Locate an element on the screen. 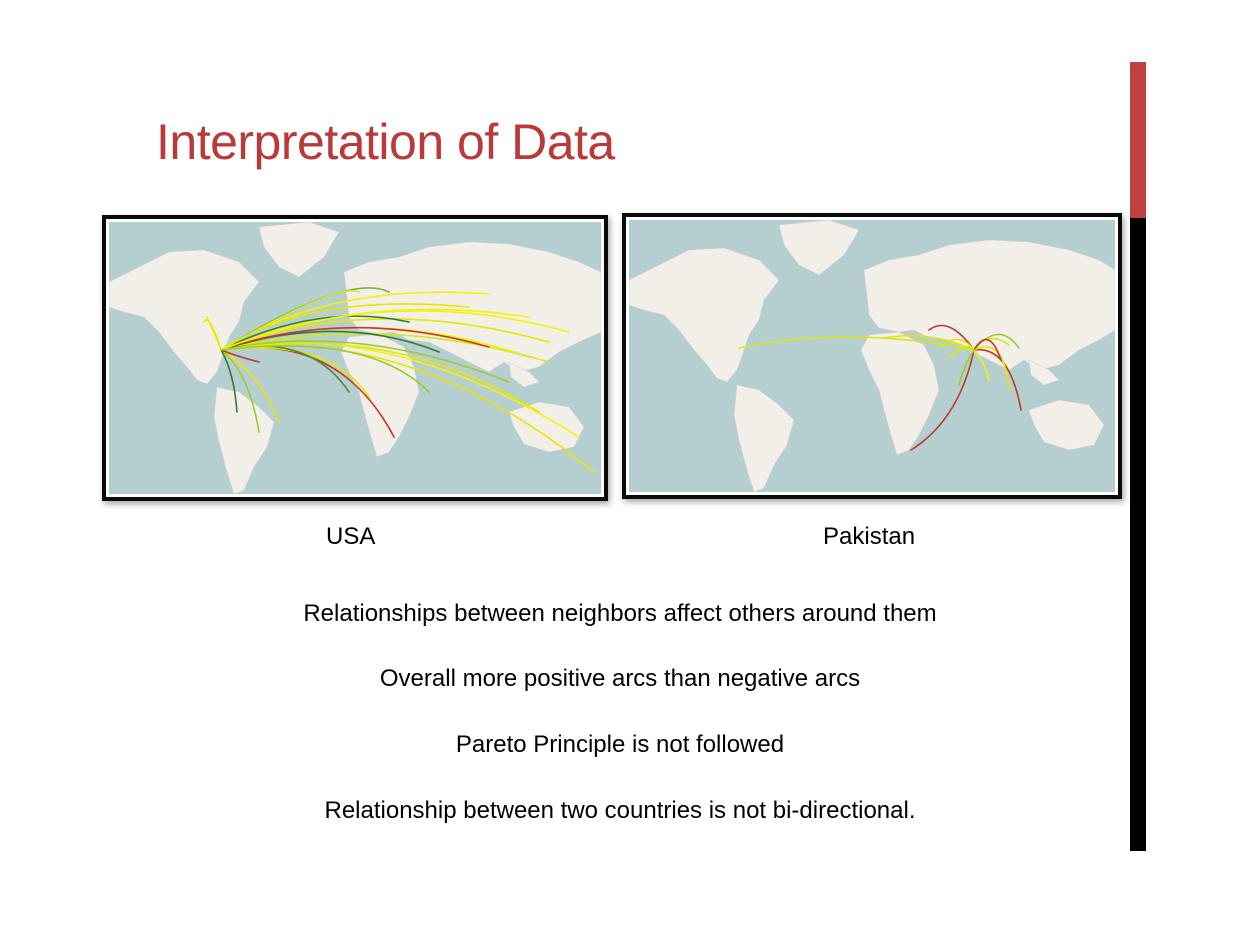 The height and width of the screenshot is (932, 1240). pakistan-map-caption: Pakistan is located at coordinates (869, 536).